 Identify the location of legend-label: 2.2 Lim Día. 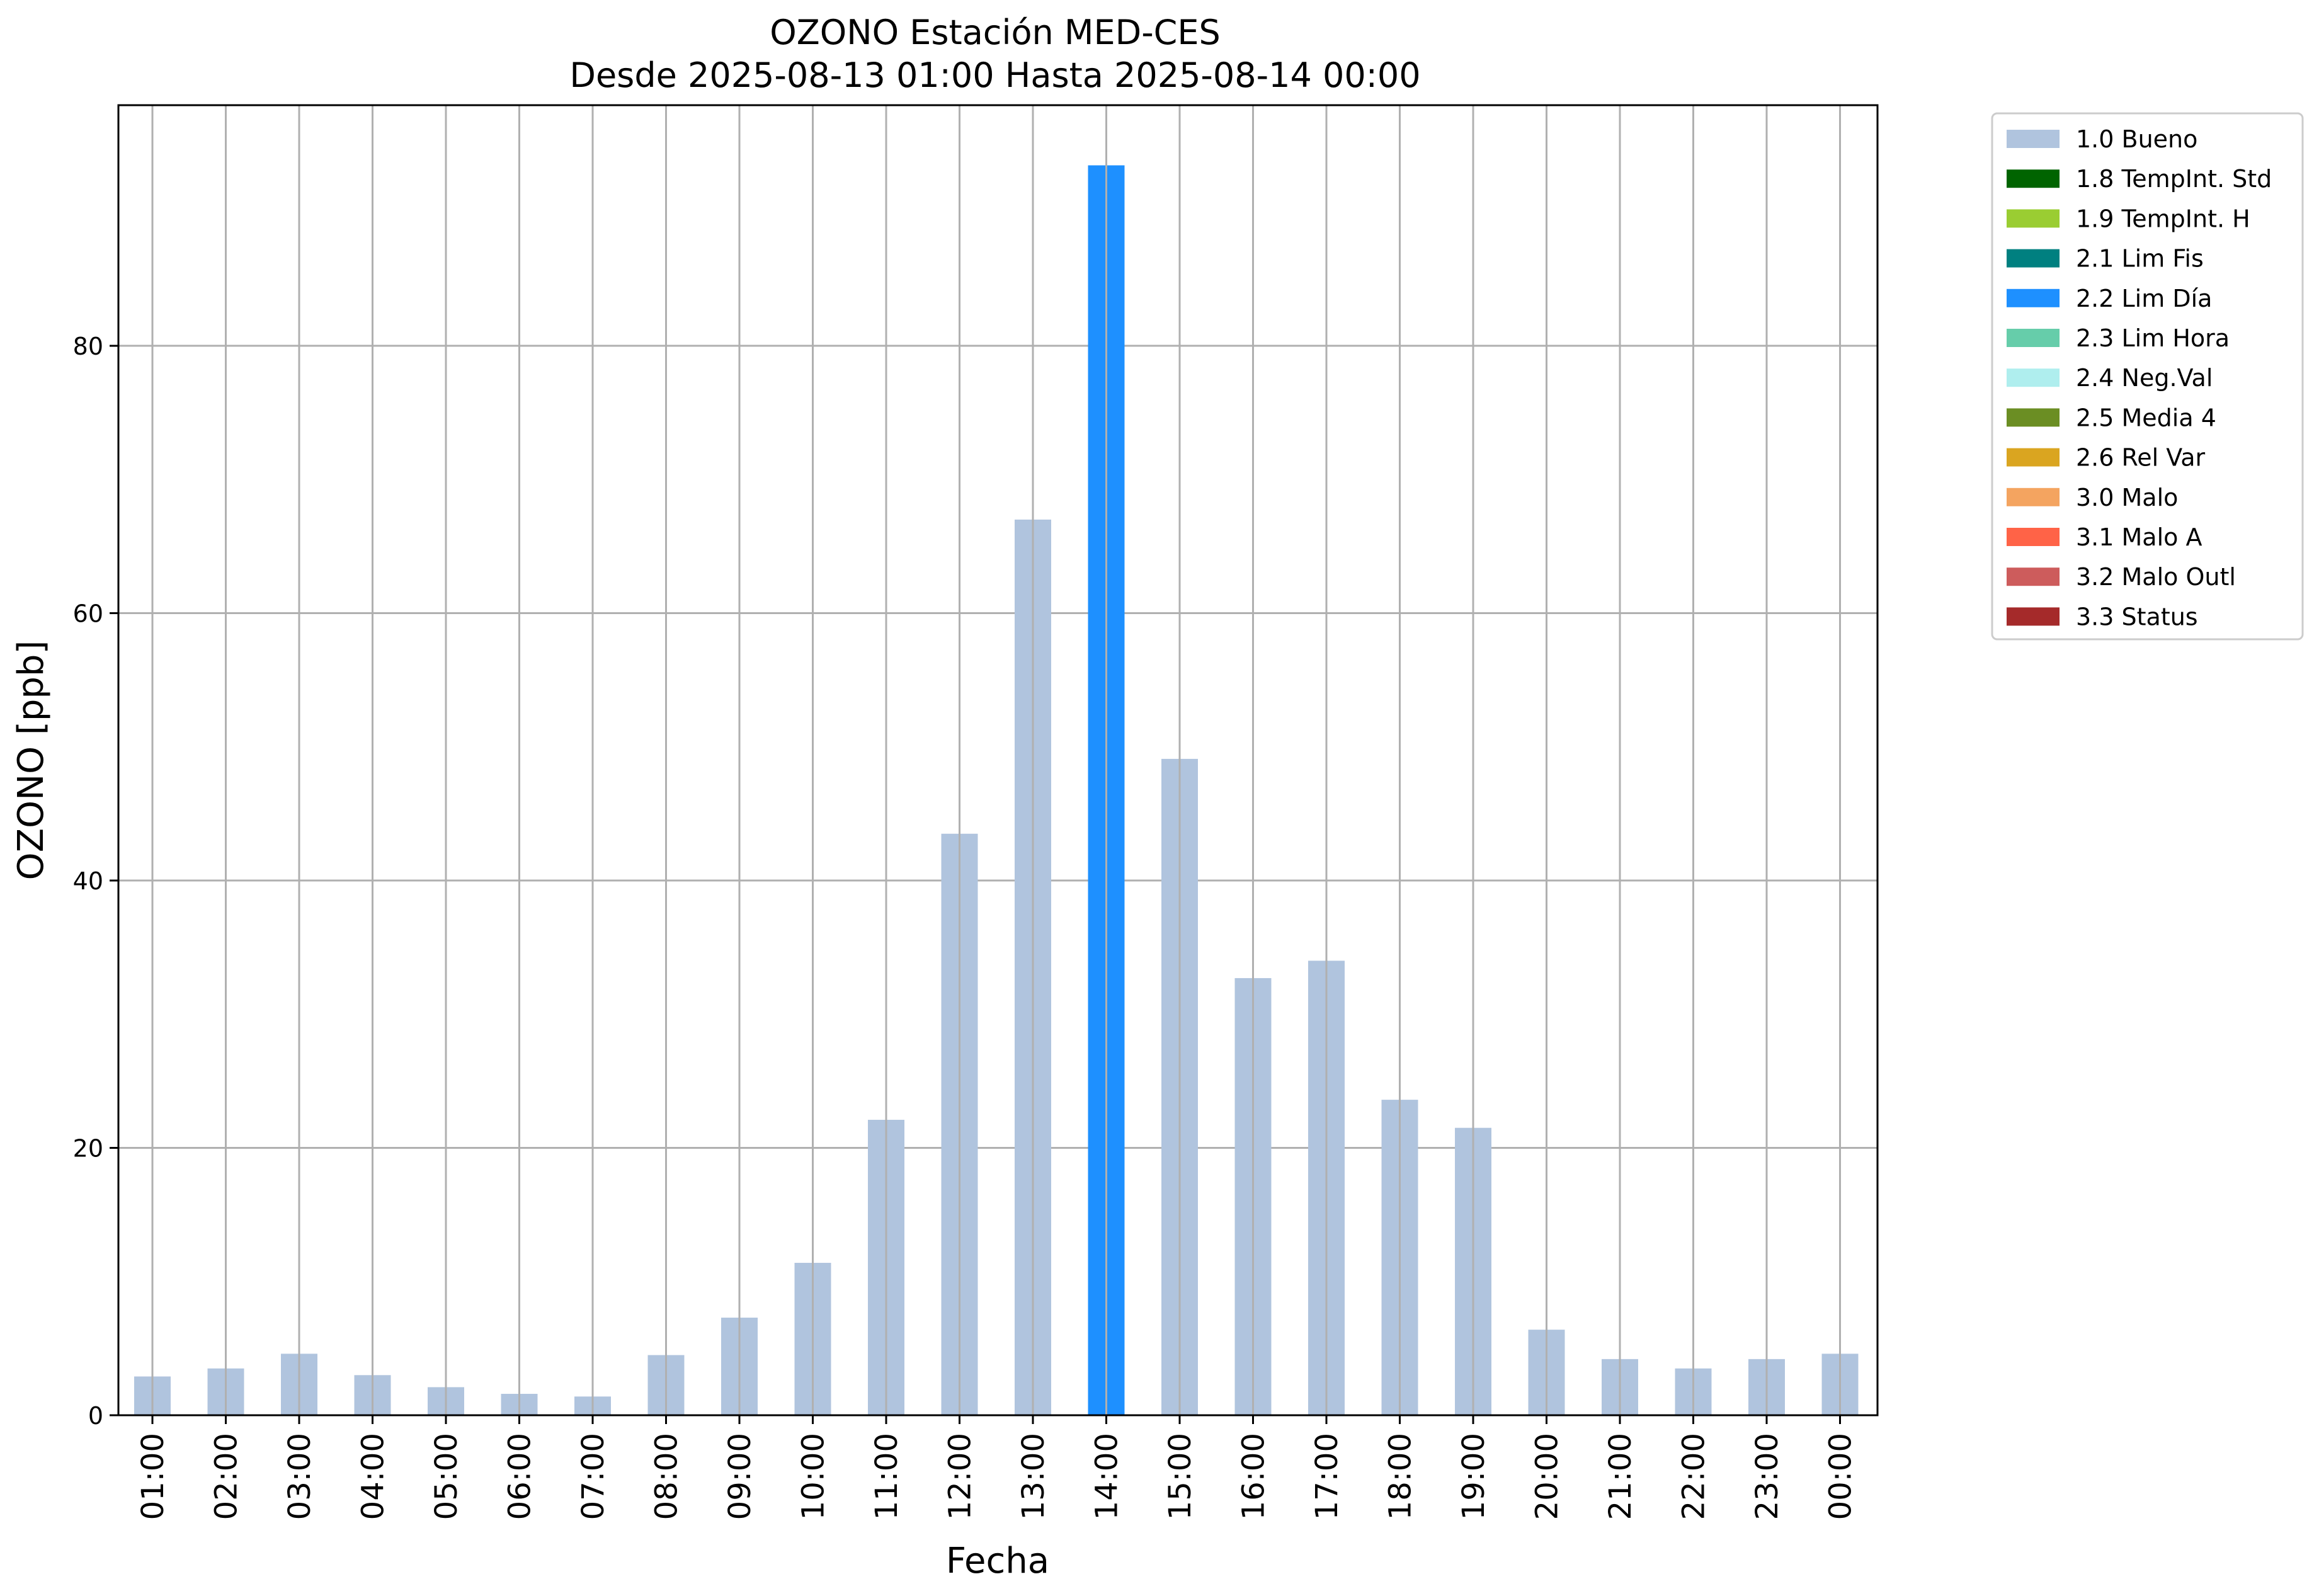
(2144, 298).